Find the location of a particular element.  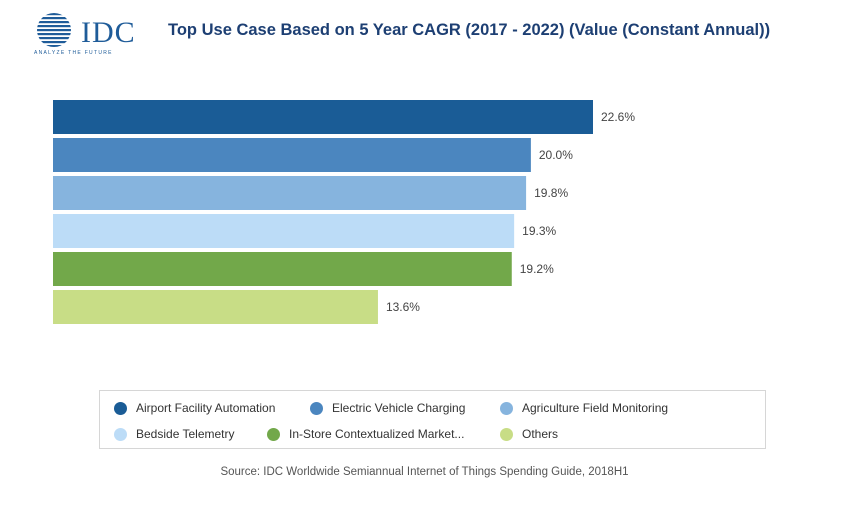

legend-label: Electric Vehicle Charging is located at coordinates (399, 408).